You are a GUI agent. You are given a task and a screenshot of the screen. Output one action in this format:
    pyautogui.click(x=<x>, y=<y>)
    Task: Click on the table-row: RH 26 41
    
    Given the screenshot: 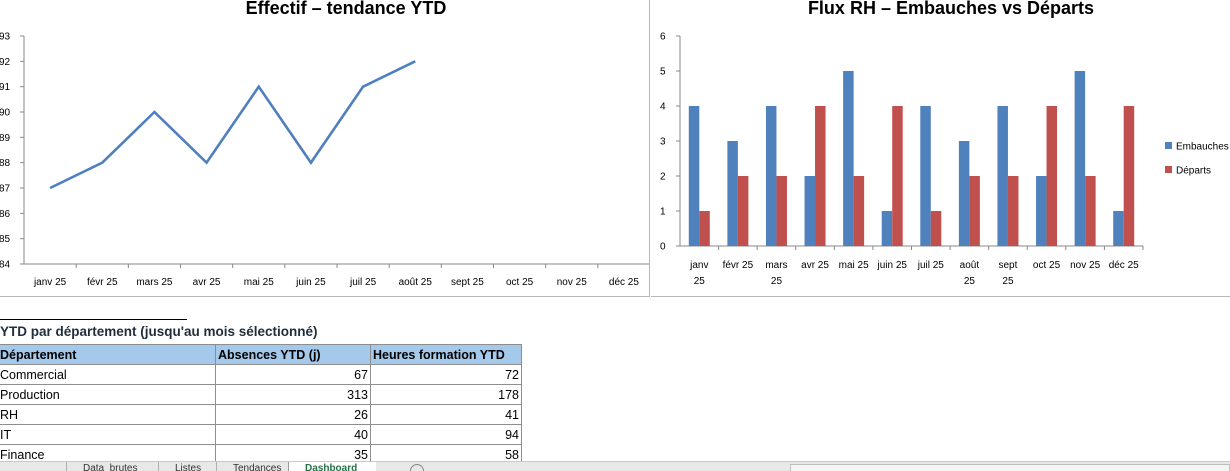 What is the action you would take?
    pyautogui.click(x=261, y=414)
    